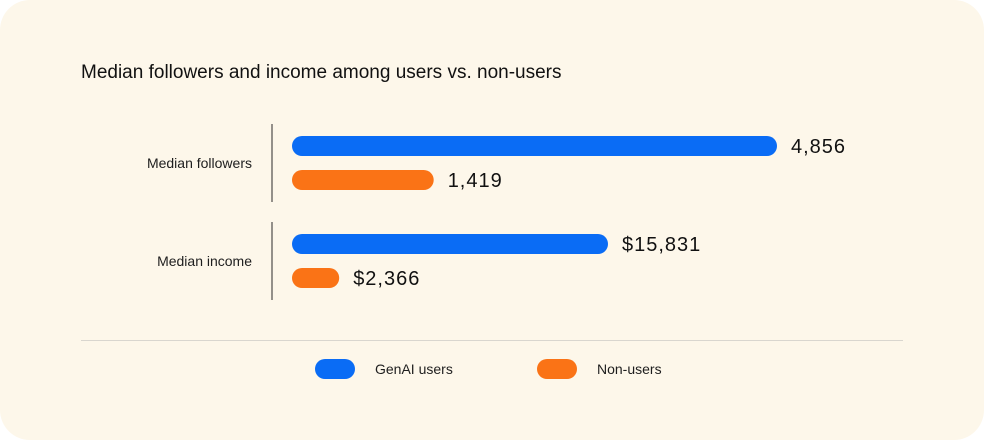 The width and height of the screenshot is (984, 440). What do you see at coordinates (450, 244) in the screenshot?
I see `bar-genai-users-median-income` at bounding box center [450, 244].